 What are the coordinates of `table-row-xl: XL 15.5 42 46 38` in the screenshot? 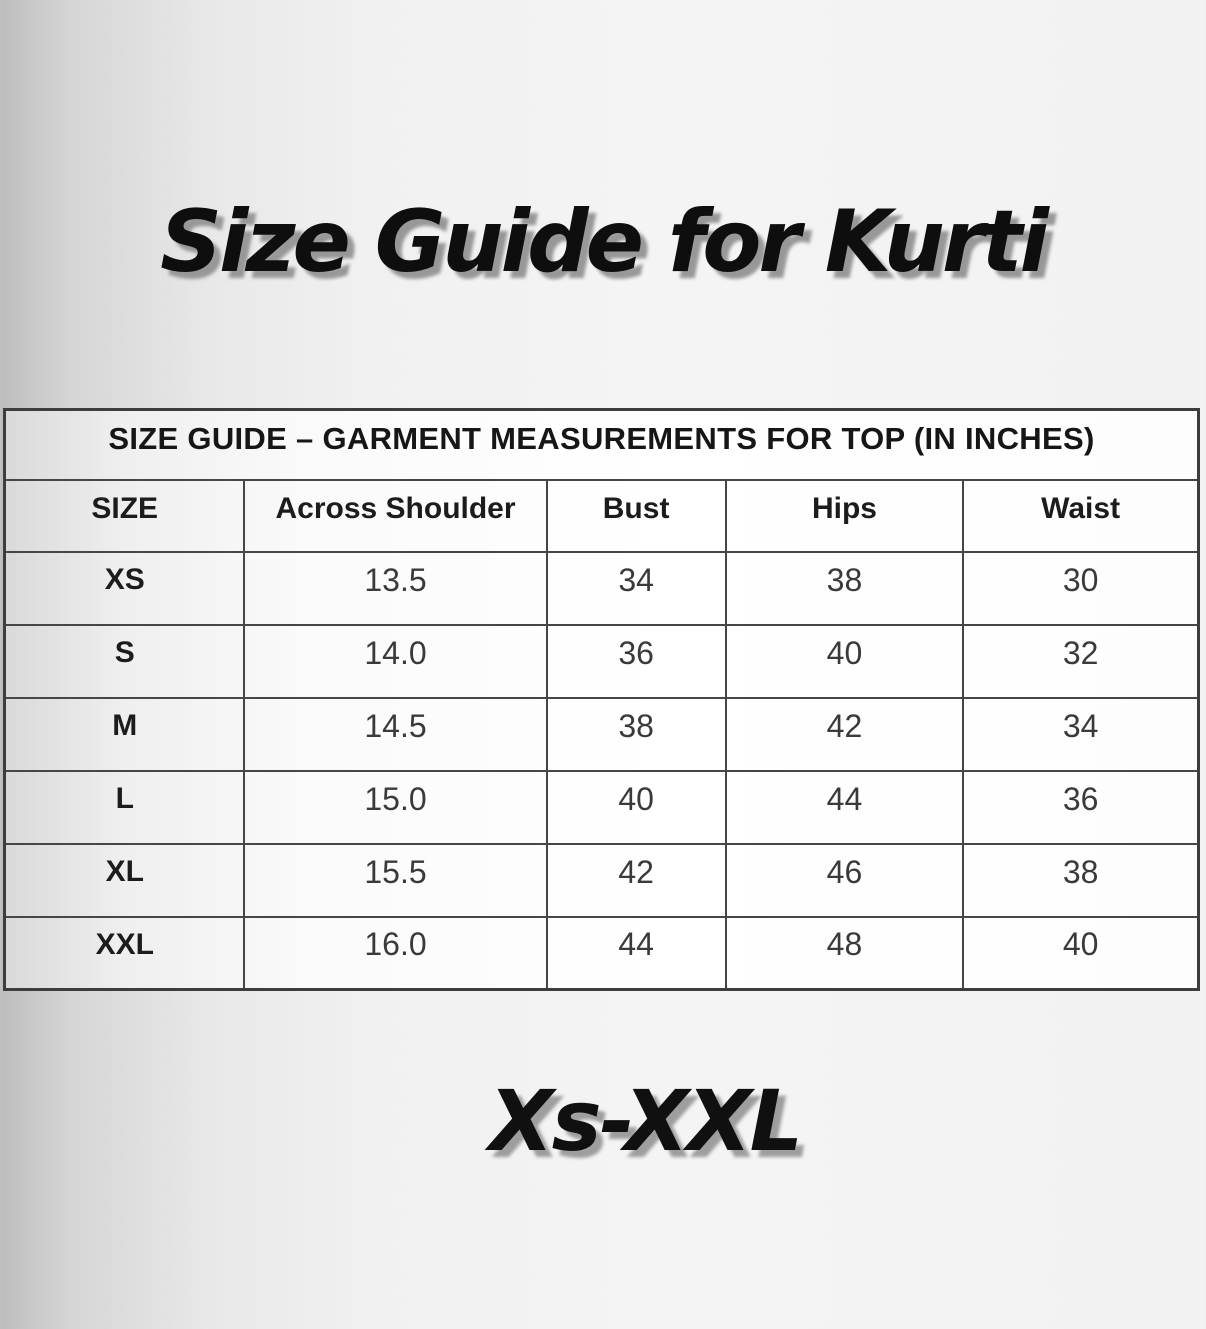 It's located at (601, 880).